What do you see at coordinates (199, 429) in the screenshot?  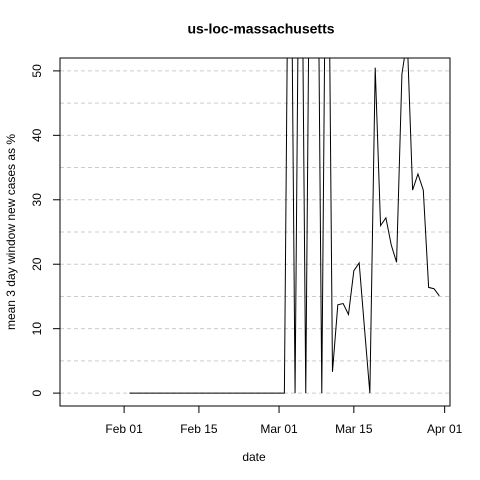 I see `x-tick-label: Feb 15` at bounding box center [199, 429].